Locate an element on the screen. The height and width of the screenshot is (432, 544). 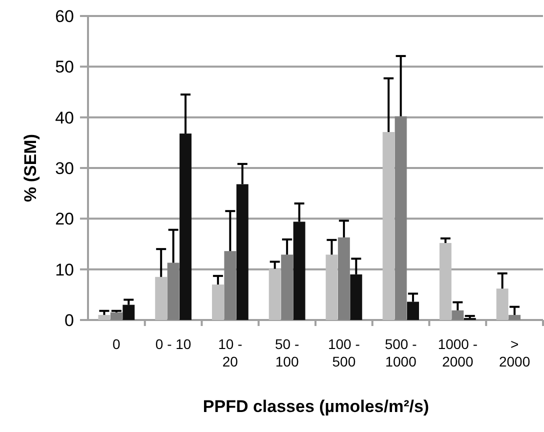
y-axis-title: % (SEM) is located at coordinates (30, 168).